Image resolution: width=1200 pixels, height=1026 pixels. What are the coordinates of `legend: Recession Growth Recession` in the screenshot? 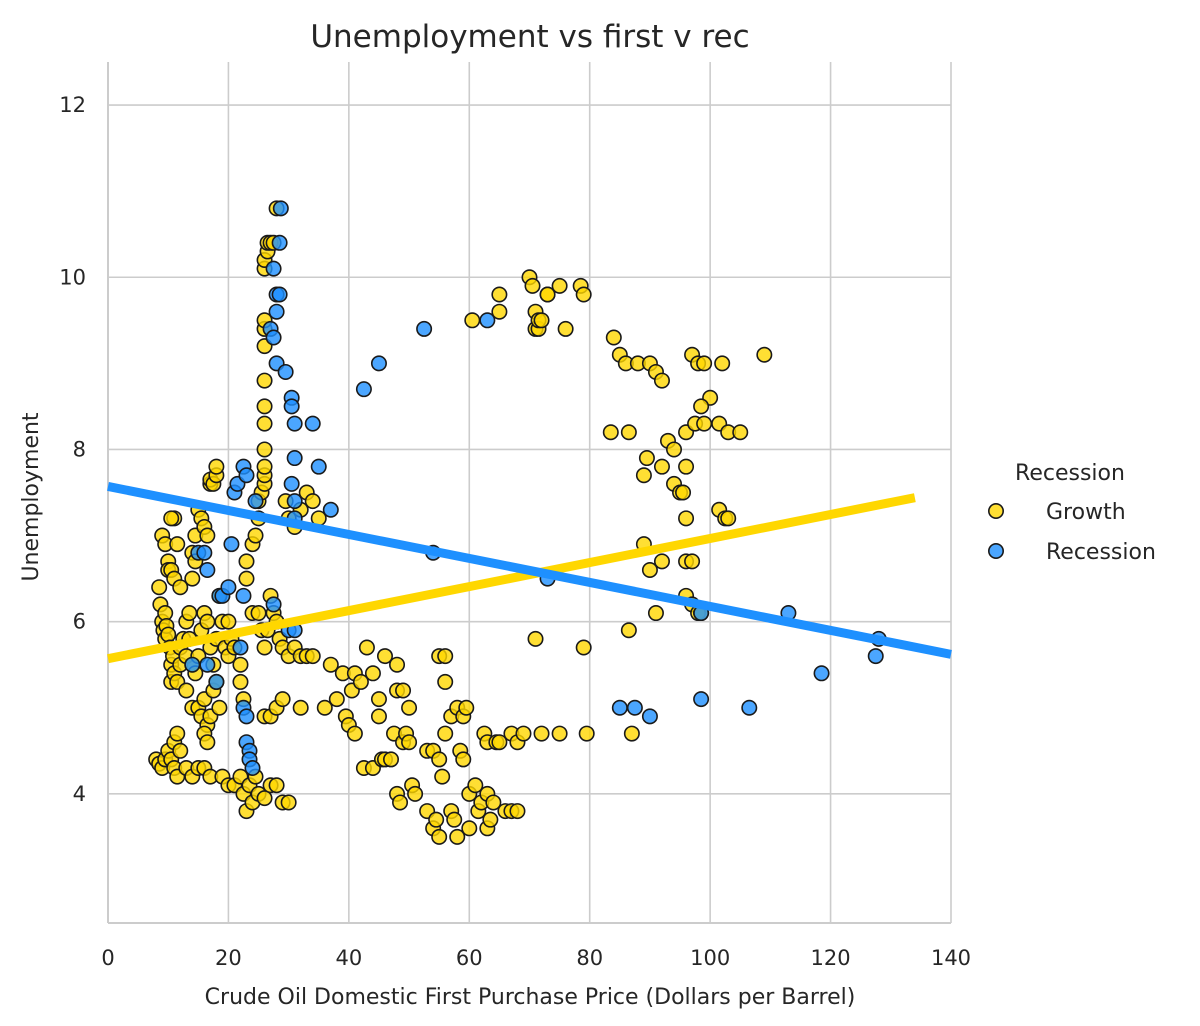 It's located at (1071, 513).